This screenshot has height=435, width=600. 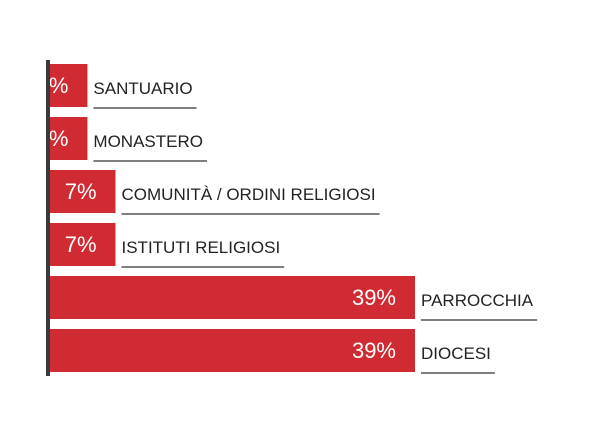 I want to click on bar-group: 4% SANTUARIO, so click(x=117, y=86).